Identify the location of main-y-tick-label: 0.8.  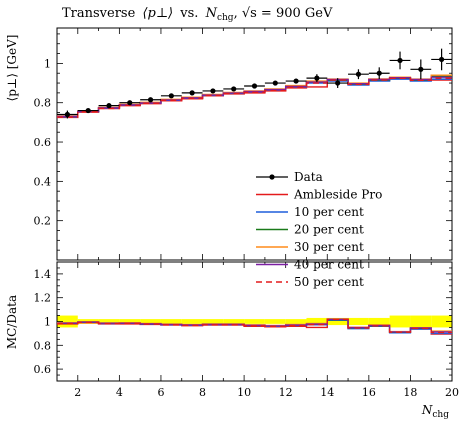
(43, 103).